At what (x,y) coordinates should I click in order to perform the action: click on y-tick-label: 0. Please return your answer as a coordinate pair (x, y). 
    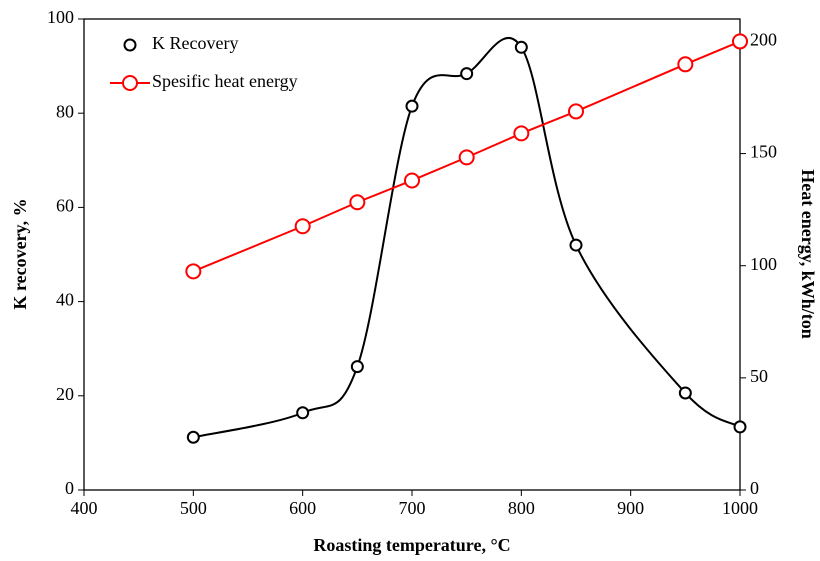
    Looking at the image, I should click on (69, 488).